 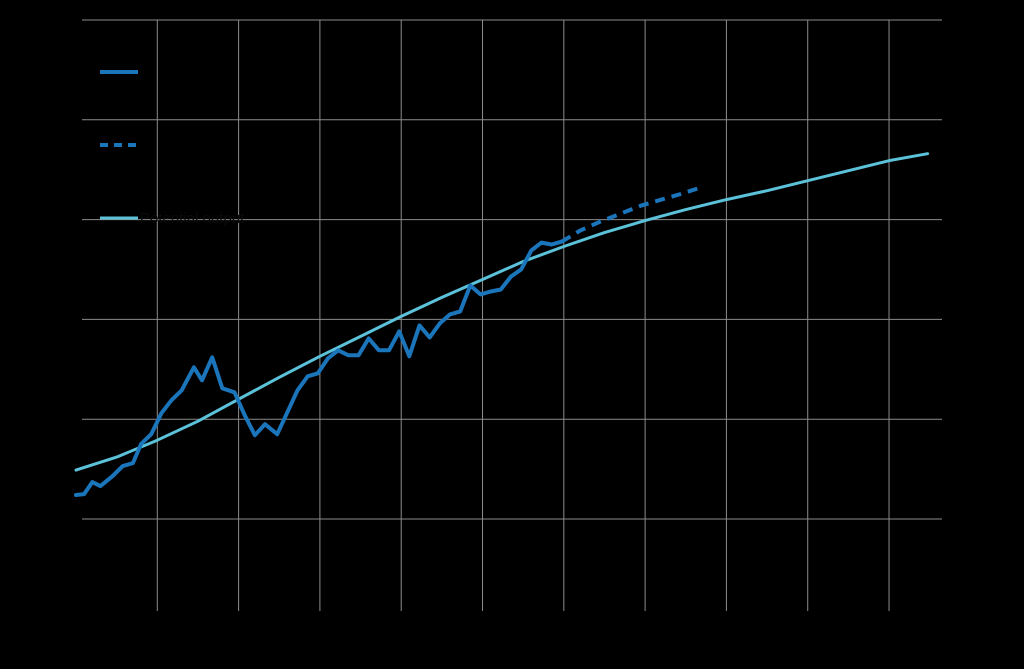 What do you see at coordinates (630, 214) in the screenshot?
I see `series-line-projected` at bounding box center [630, 214].